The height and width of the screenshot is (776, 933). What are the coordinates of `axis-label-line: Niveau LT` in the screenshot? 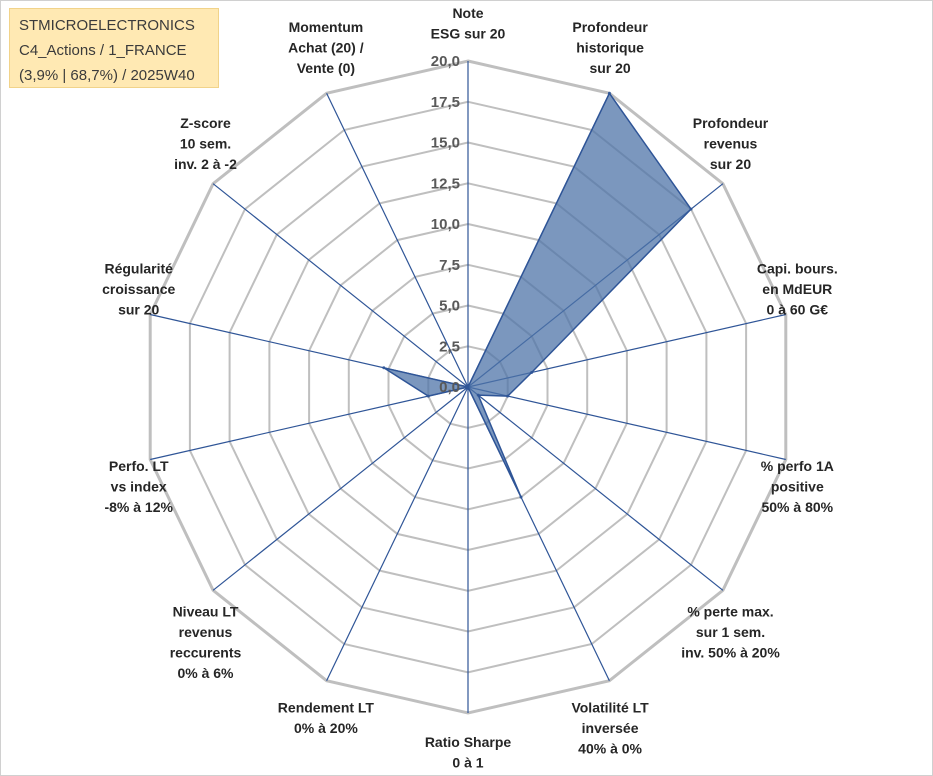 It's located at (206, 612).